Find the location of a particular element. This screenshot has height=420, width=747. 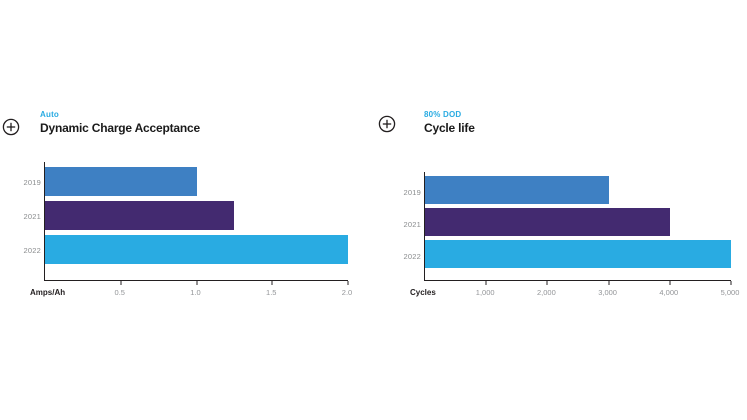

x-tick-label: 5,000 is located at coordinates (730, 292).